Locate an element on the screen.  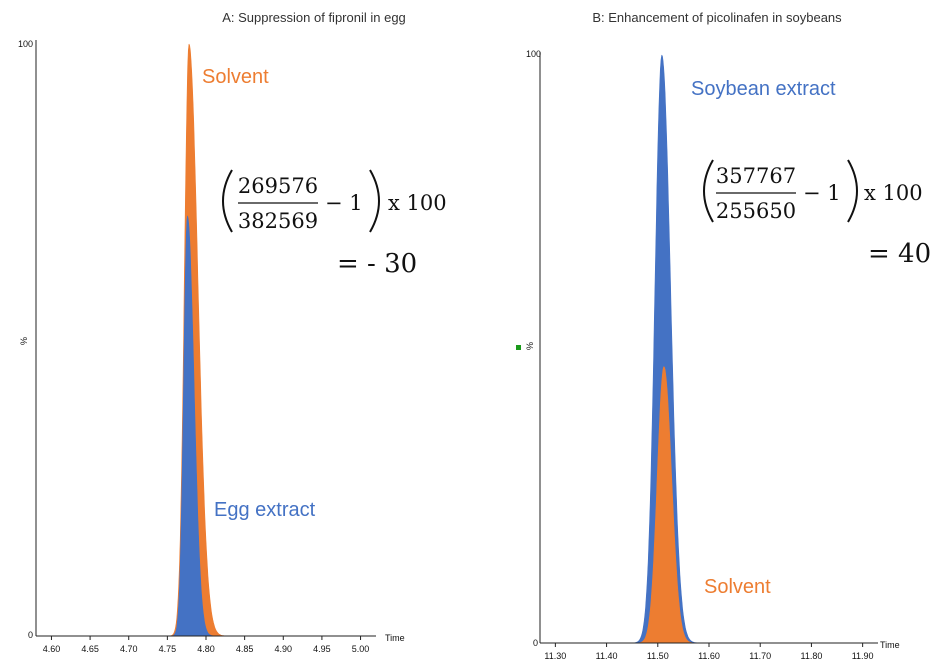
x-tick-label: 11.80 is located at coordinates (811, 655).